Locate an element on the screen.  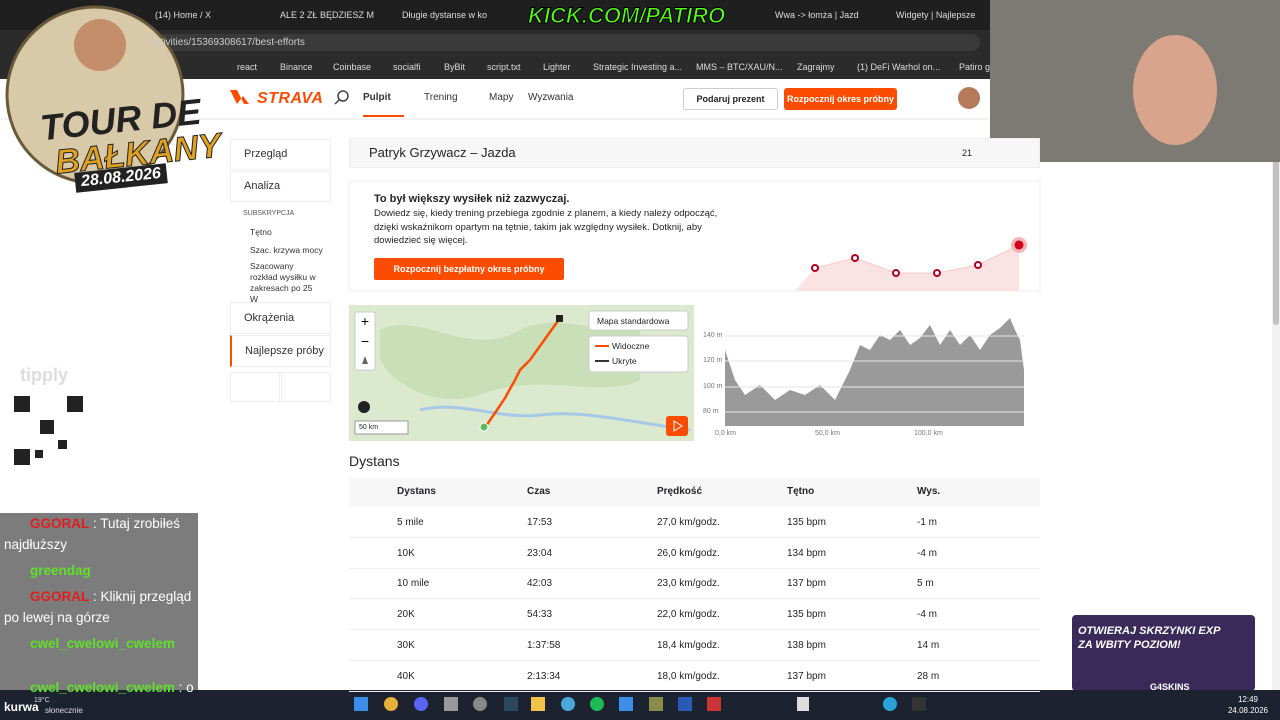
bookmark: ByBit is located at coordinates (455, 67).